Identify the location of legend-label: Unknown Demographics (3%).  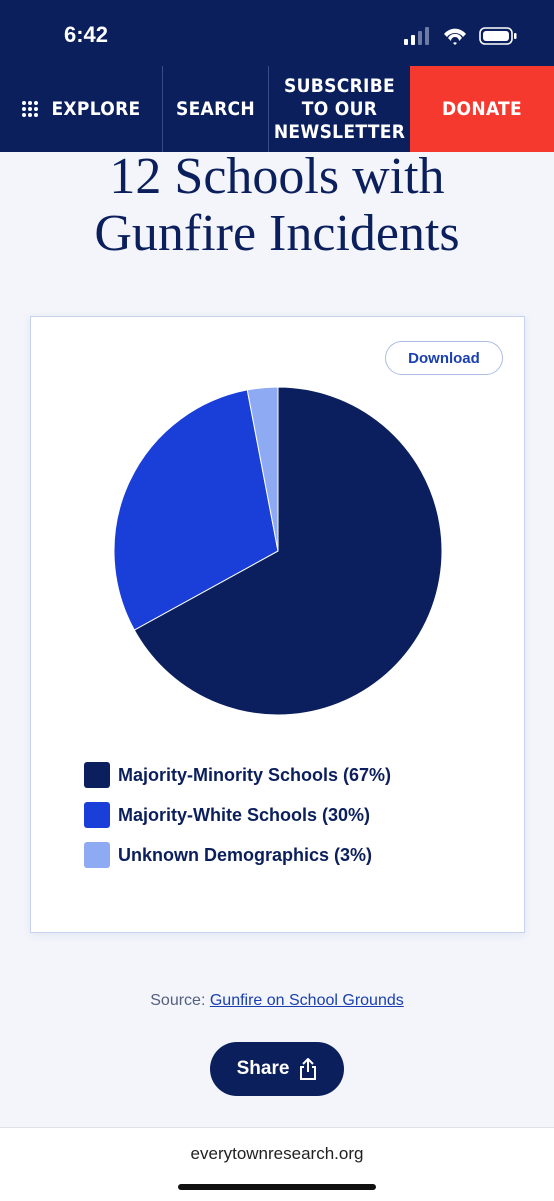
(245, 854).